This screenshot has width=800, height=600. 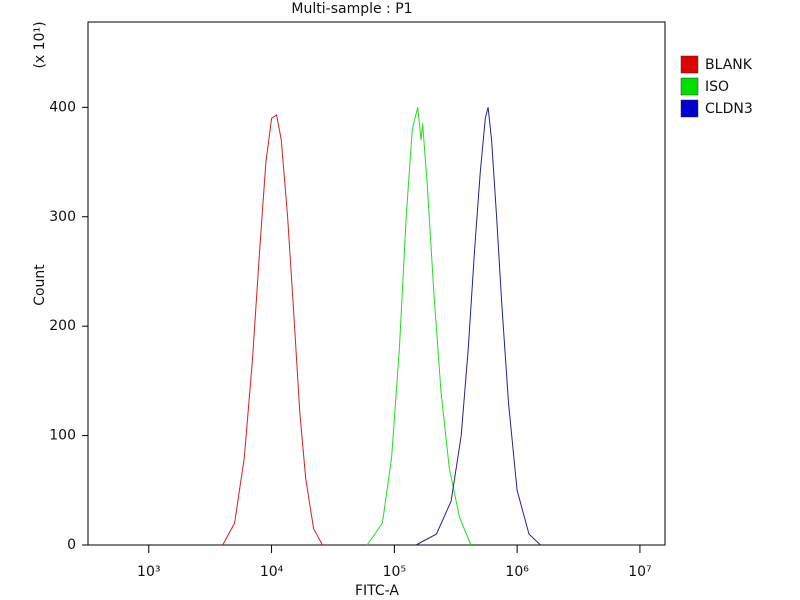 What do you see at coordinates (40, 285) in the screenshot?
I see `y-axis-label: Count` at bounding box center [40, 285].